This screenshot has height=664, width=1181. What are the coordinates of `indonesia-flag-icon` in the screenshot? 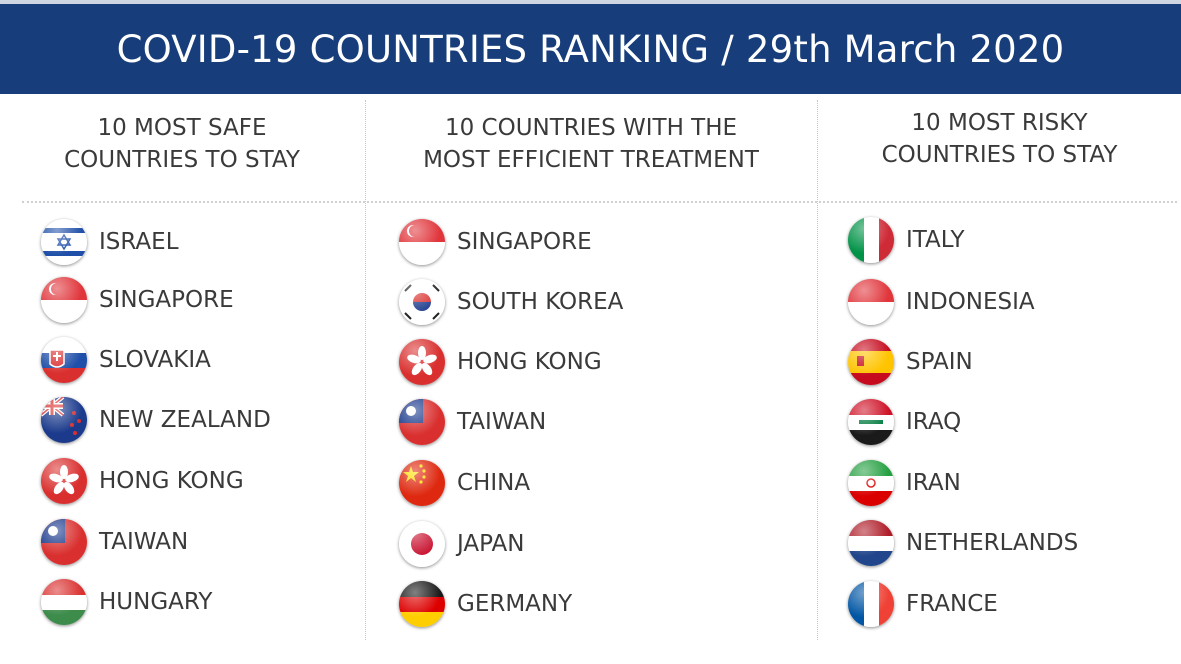 It's located at (871, 302).